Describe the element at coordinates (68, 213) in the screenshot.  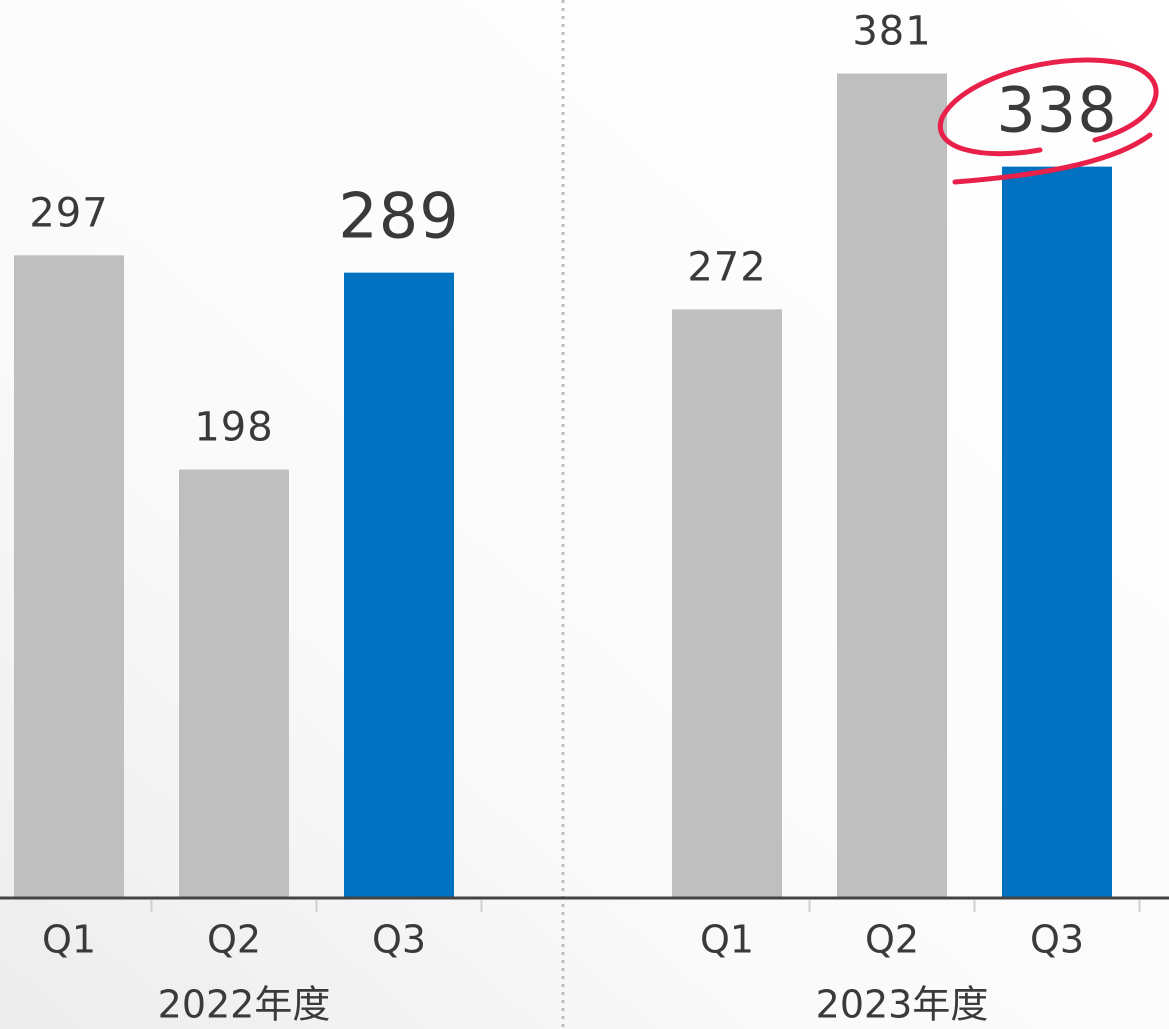
I see `value-label: 297` at that location.